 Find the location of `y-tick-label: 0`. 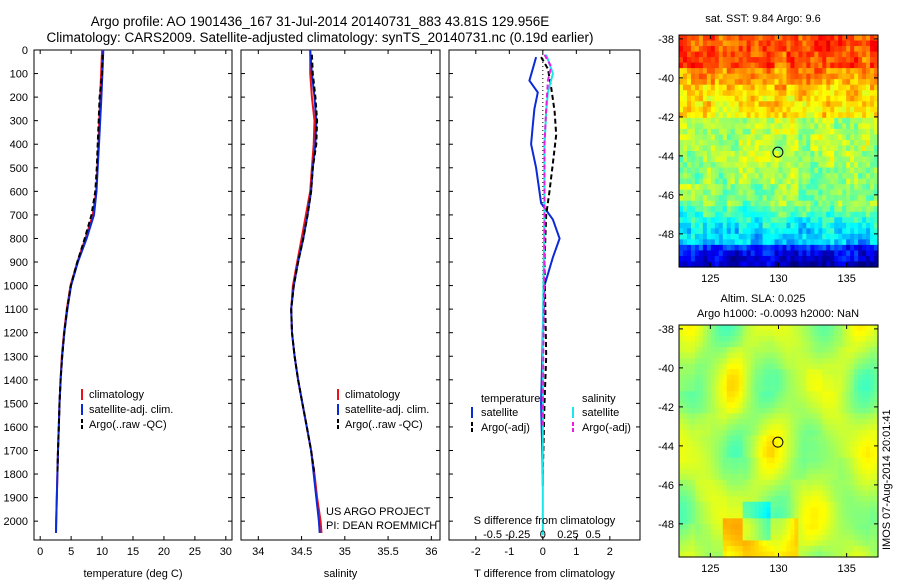

y-tick-label: 0 is located at coordinates (25, 51).